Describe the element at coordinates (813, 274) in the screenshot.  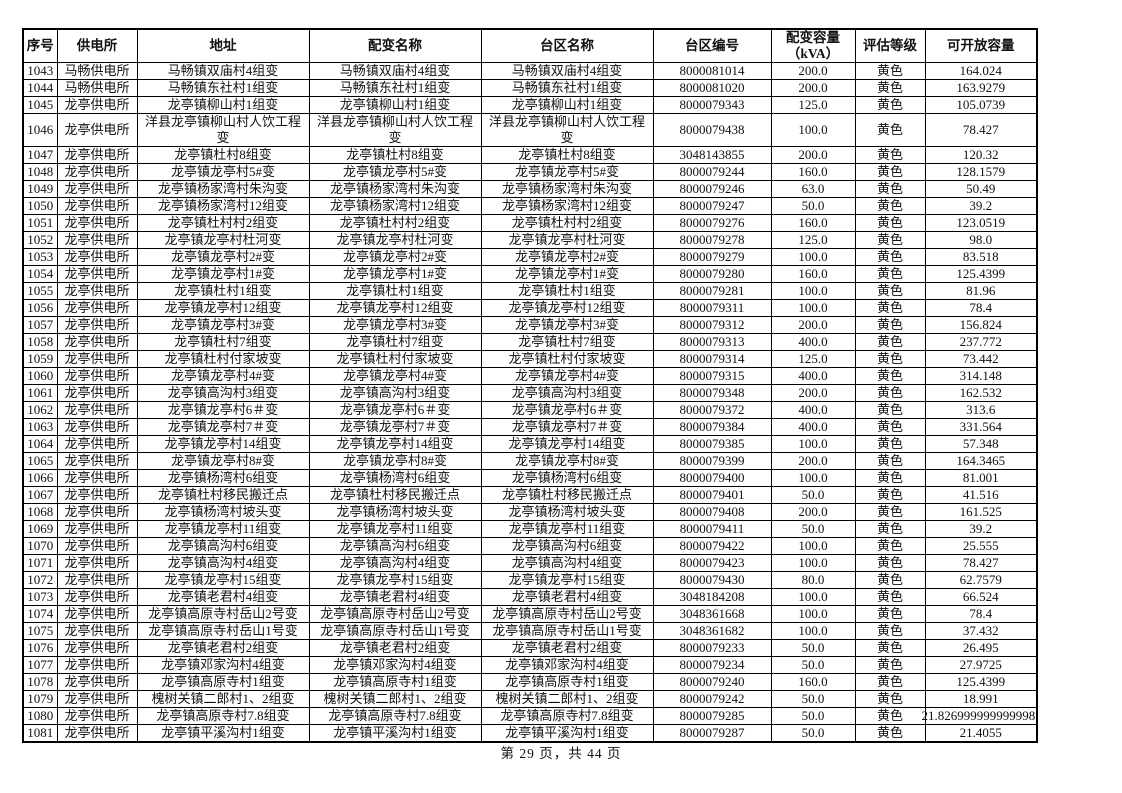
I see `table-cell: 160.0` at that location.